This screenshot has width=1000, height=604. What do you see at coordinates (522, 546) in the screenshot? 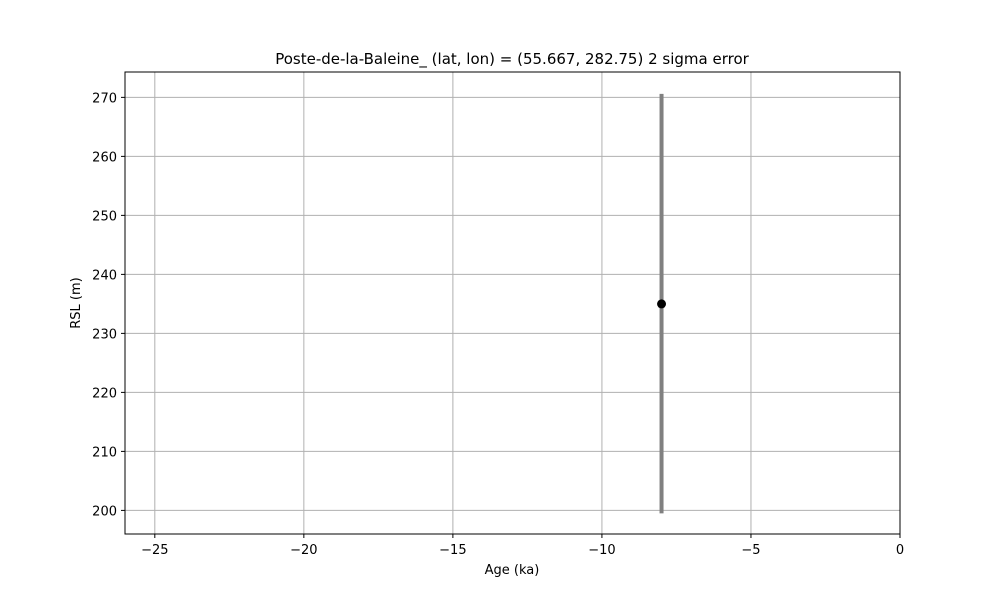
I see `x-axis-ticks: −25 −20 −15 −10 −5 0` at bounding box center [522, 546].